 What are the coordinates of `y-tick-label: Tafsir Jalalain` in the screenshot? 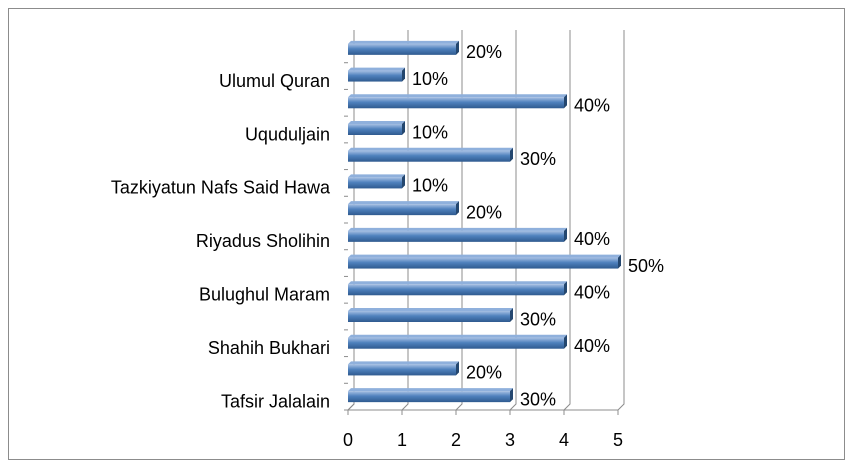 It's located at (275, 401).